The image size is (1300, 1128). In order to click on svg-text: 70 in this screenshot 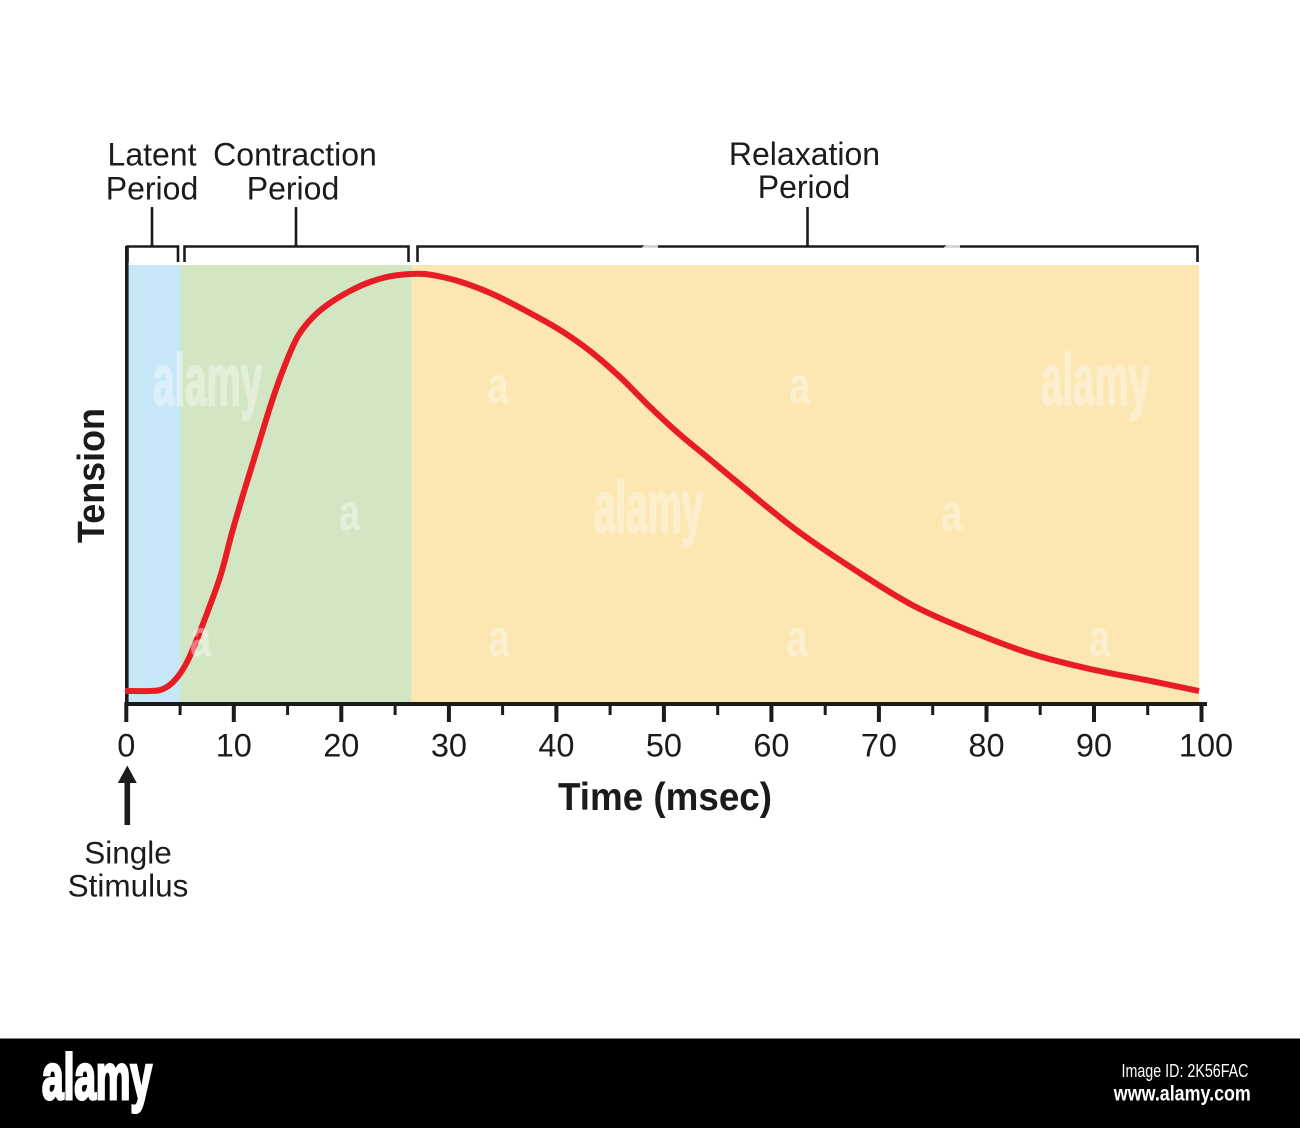, I will do `click(879, 746)`.